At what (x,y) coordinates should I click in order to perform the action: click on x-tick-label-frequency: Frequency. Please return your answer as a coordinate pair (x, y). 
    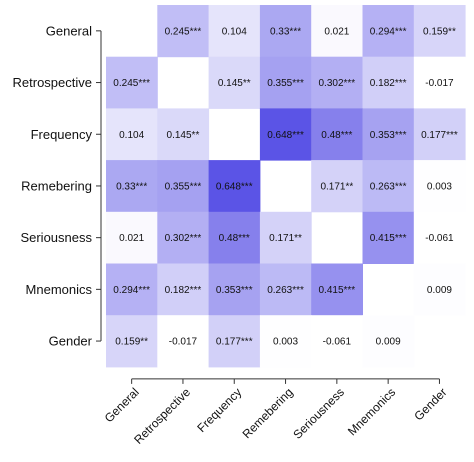
    Looking at the image, I should click on (219, 410).